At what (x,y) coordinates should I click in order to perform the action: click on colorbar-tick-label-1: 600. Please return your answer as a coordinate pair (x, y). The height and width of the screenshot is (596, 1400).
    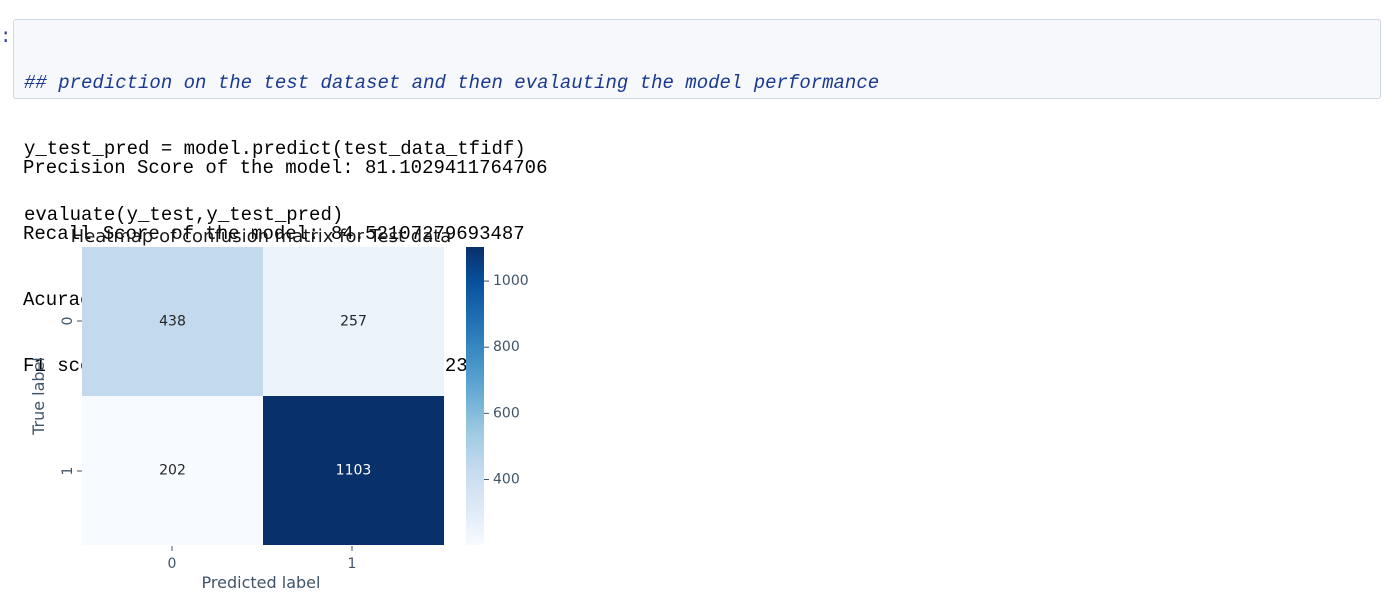
    Looking at the image, I should click on (506, 413).